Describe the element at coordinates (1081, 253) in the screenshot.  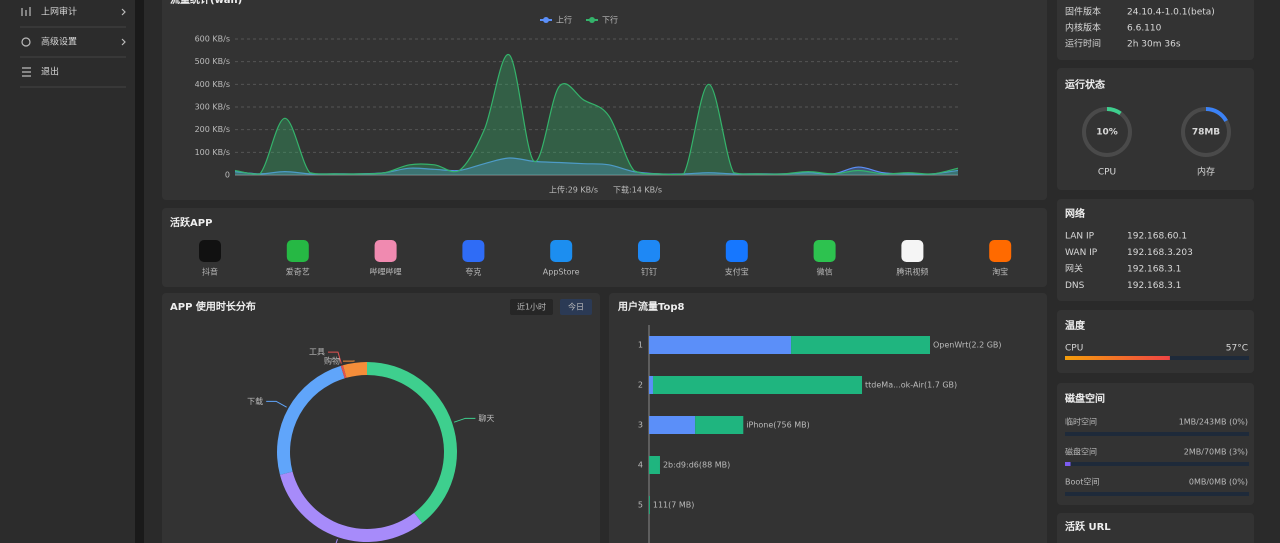
I see `net-label: WAN IP` at that location.